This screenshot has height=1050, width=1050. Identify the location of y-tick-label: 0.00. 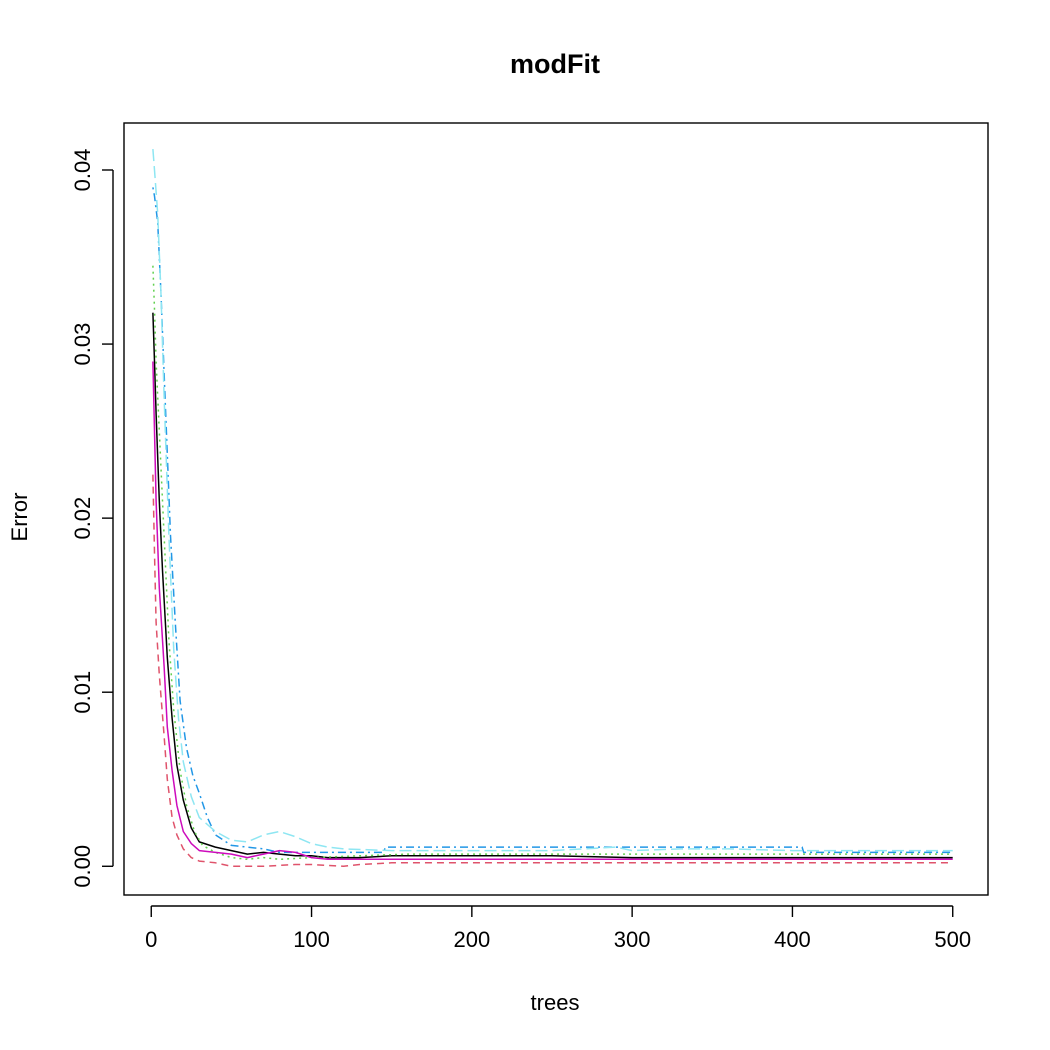
(82, 866).